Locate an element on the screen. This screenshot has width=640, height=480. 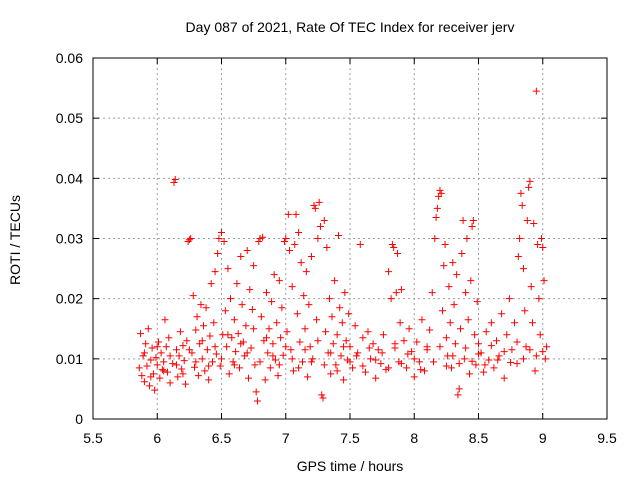
y-tick-label: 0.06 is located at coordinates (69, 58).